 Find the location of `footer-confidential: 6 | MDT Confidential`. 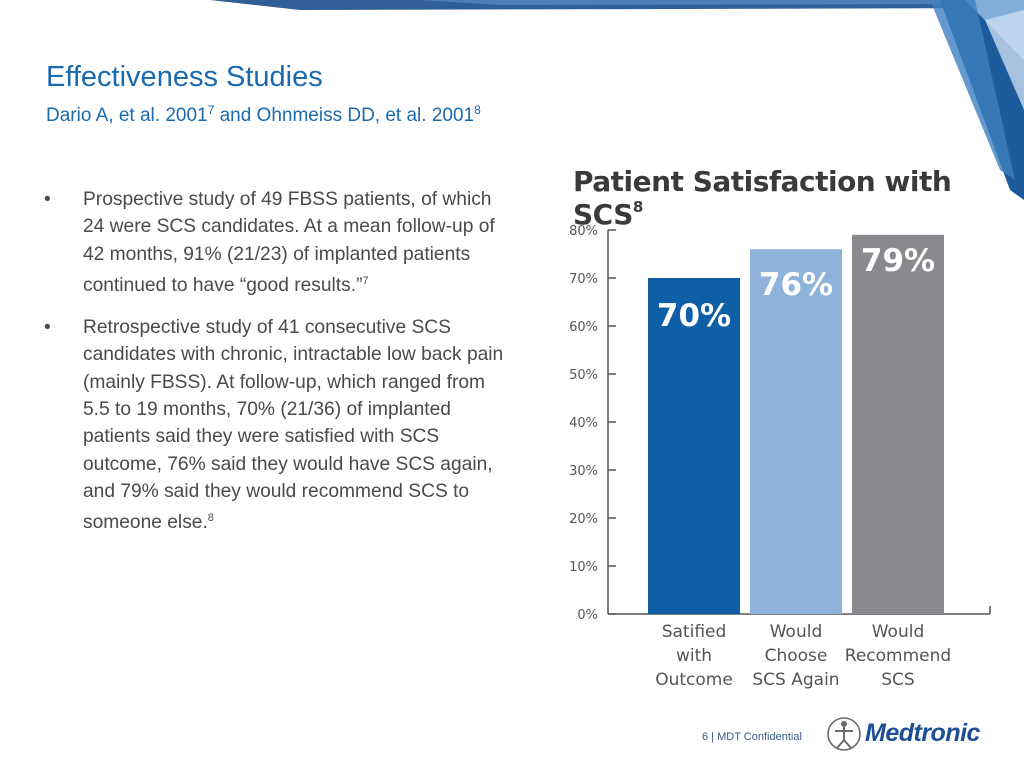

footer-confidential: 6 | MDT Confidential is located at coordinates (752, 737).